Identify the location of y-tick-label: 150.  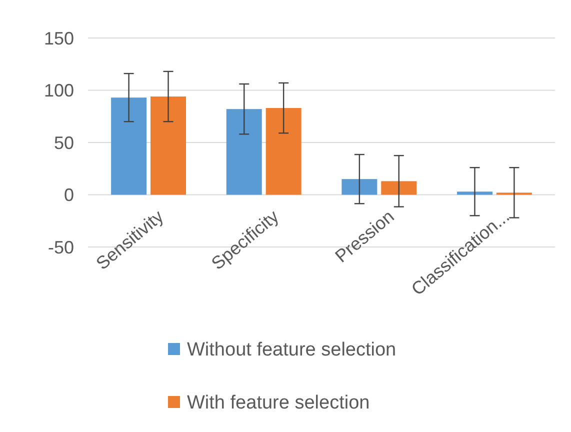
(59, 38).